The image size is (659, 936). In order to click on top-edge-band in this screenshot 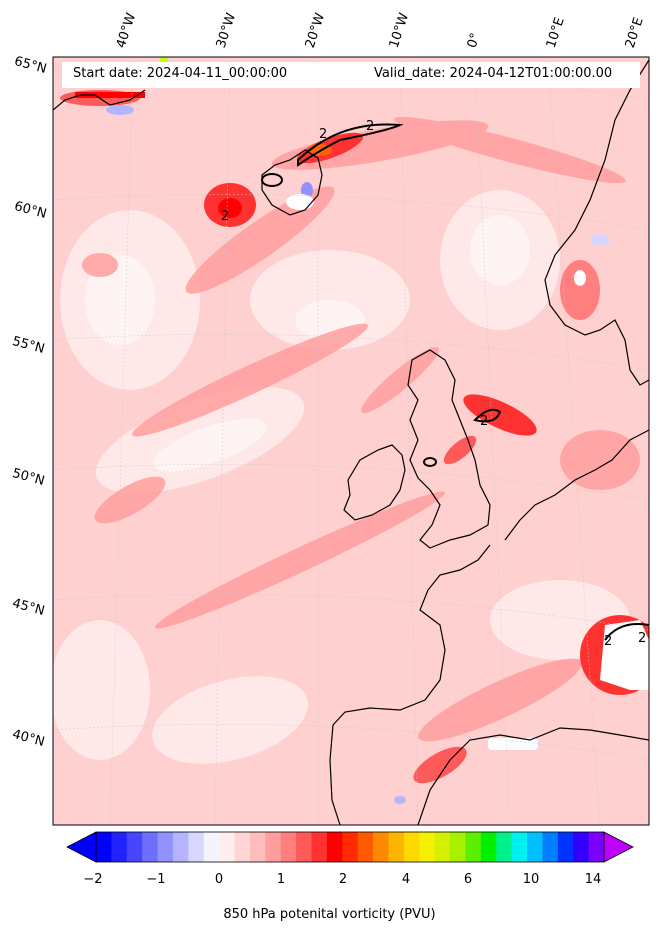, I will do `click(121, 77)`.